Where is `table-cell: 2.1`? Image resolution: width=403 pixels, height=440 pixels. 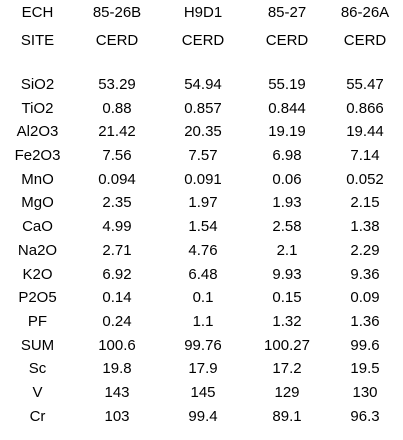
table-cell: 2.1 is located at coordinates (287, 250).